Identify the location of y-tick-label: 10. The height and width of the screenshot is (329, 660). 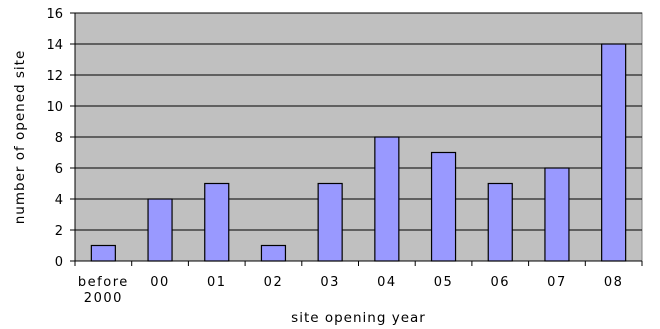
(54, 107).